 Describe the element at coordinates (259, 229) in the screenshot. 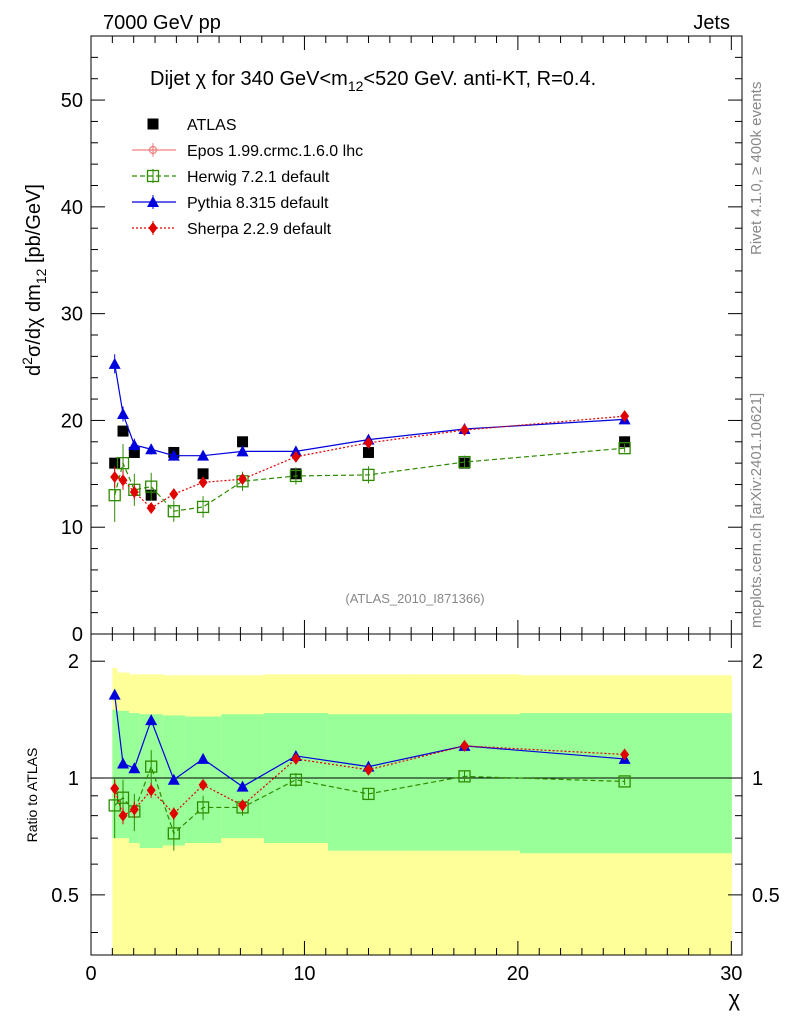

I see `legend-label-sherpa: Sherpa 2.2.9 default` at that location.